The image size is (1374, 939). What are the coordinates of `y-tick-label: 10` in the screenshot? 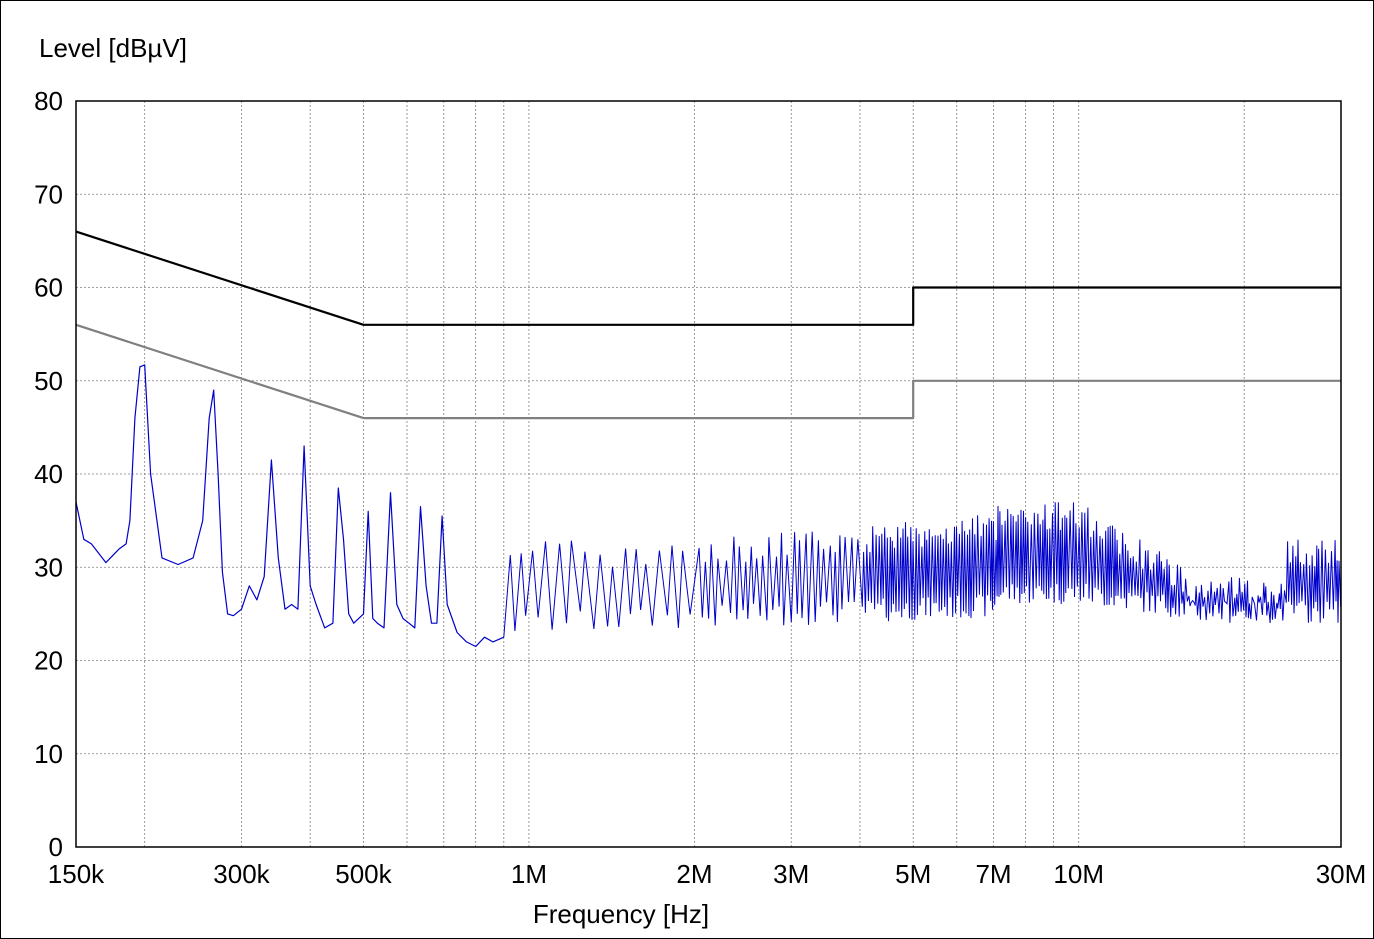 It's located at (48, 754).